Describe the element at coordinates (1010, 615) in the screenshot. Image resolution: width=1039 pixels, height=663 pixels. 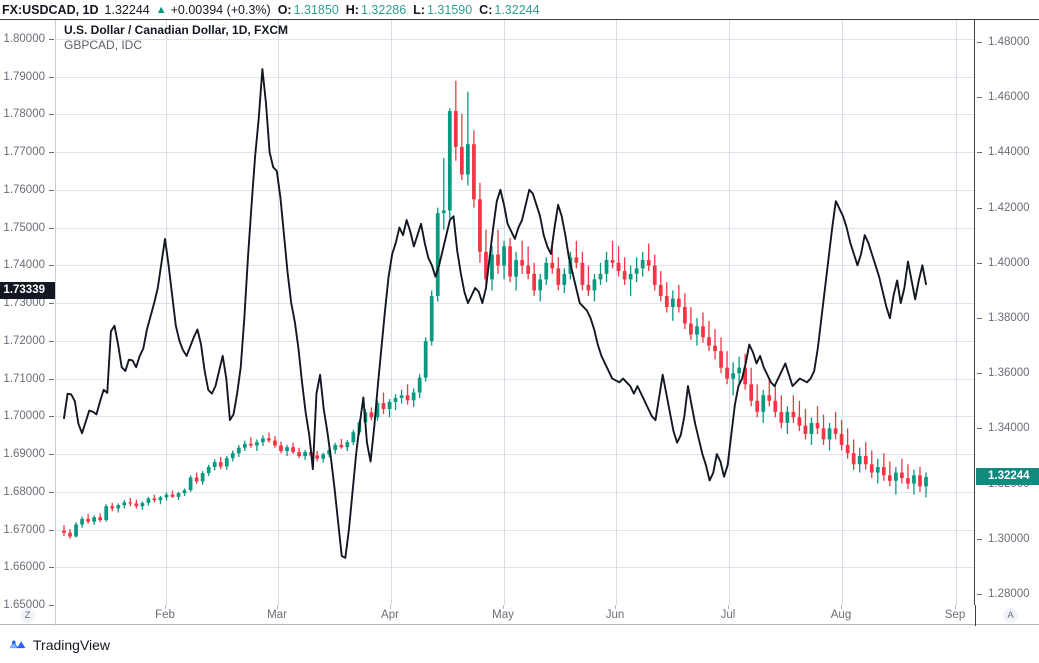
I see `auto-scale-button: A` at that location.